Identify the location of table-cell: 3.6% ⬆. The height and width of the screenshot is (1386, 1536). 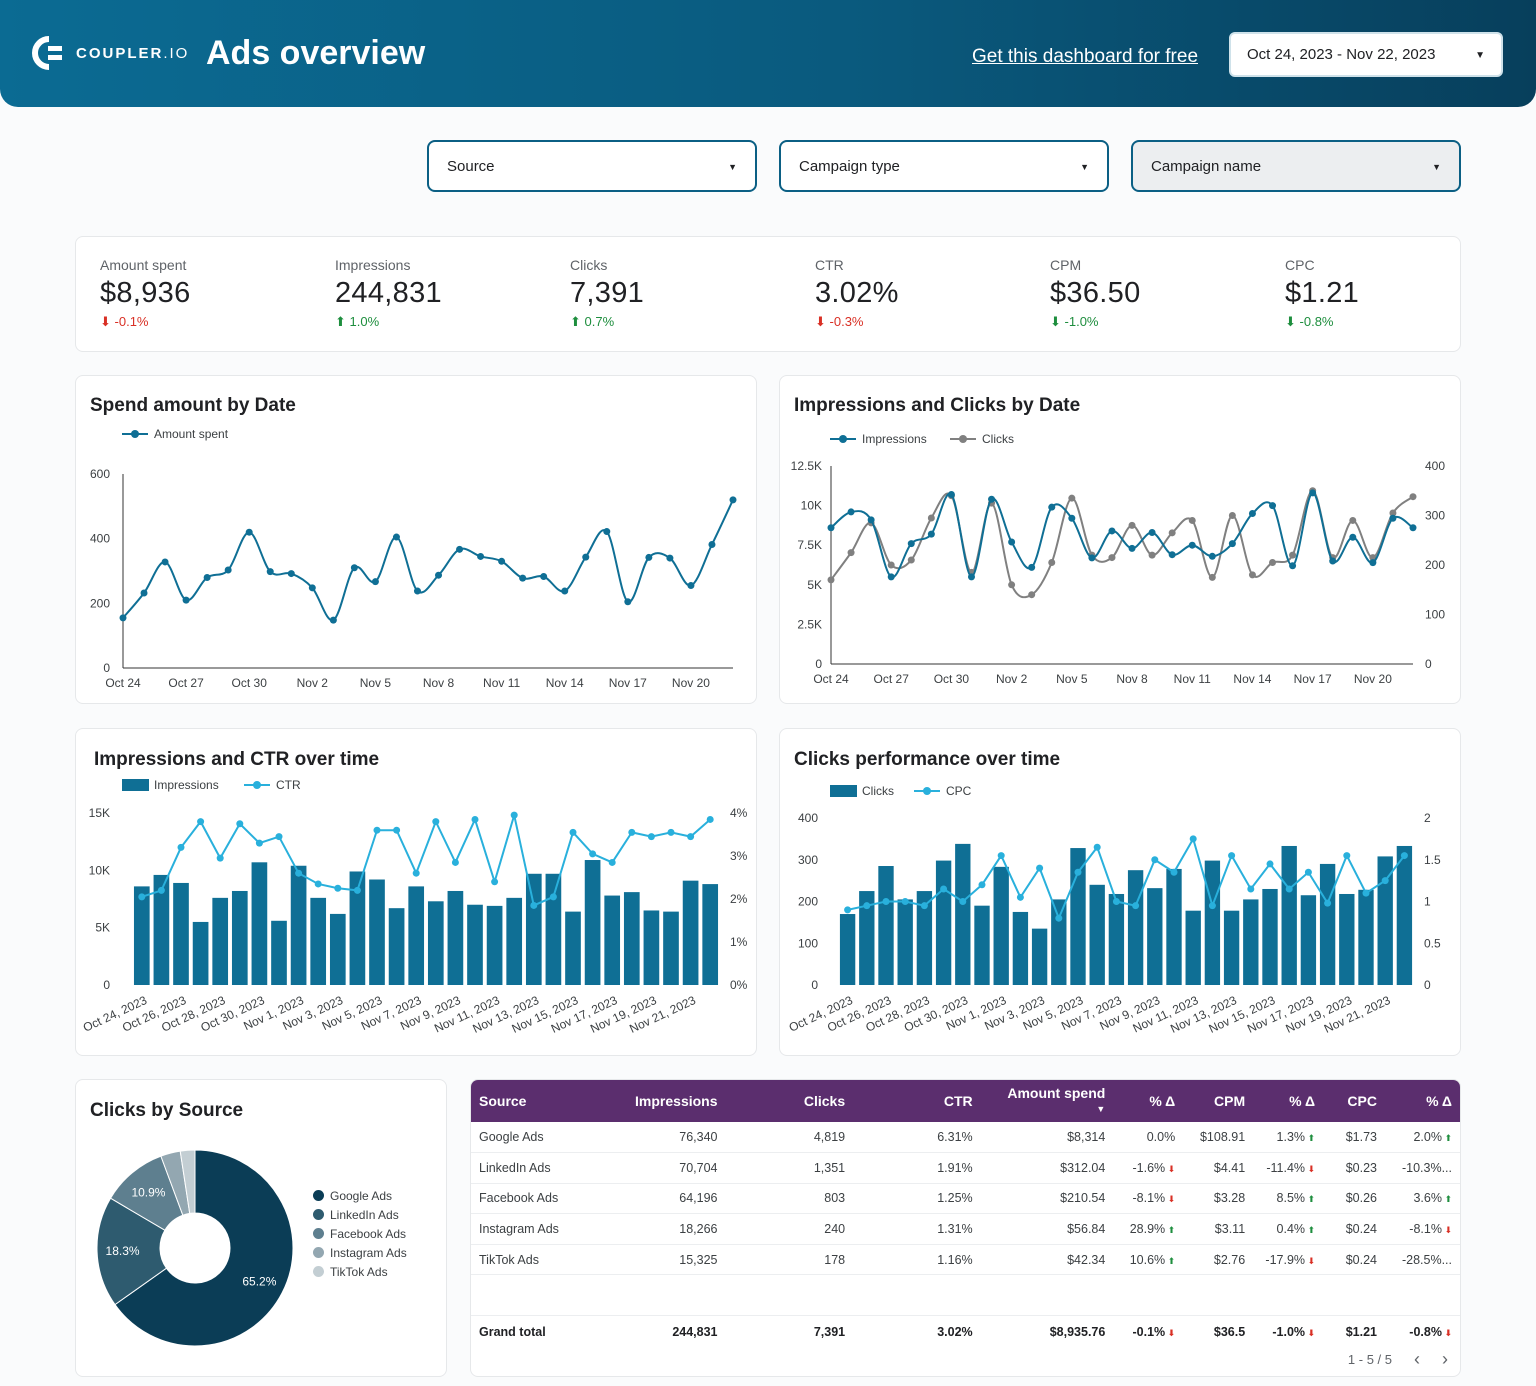
(1422, 1199).